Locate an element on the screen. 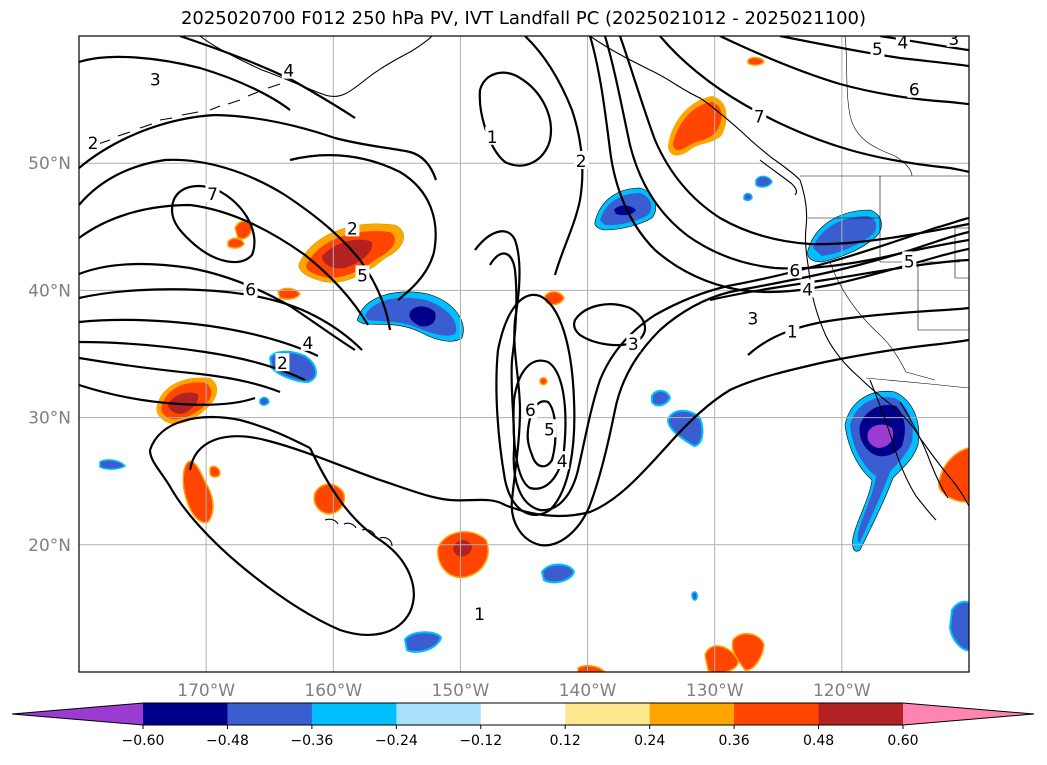 The image size is (1047, 765). contour-5-ne is located at coordinates (874, 52).